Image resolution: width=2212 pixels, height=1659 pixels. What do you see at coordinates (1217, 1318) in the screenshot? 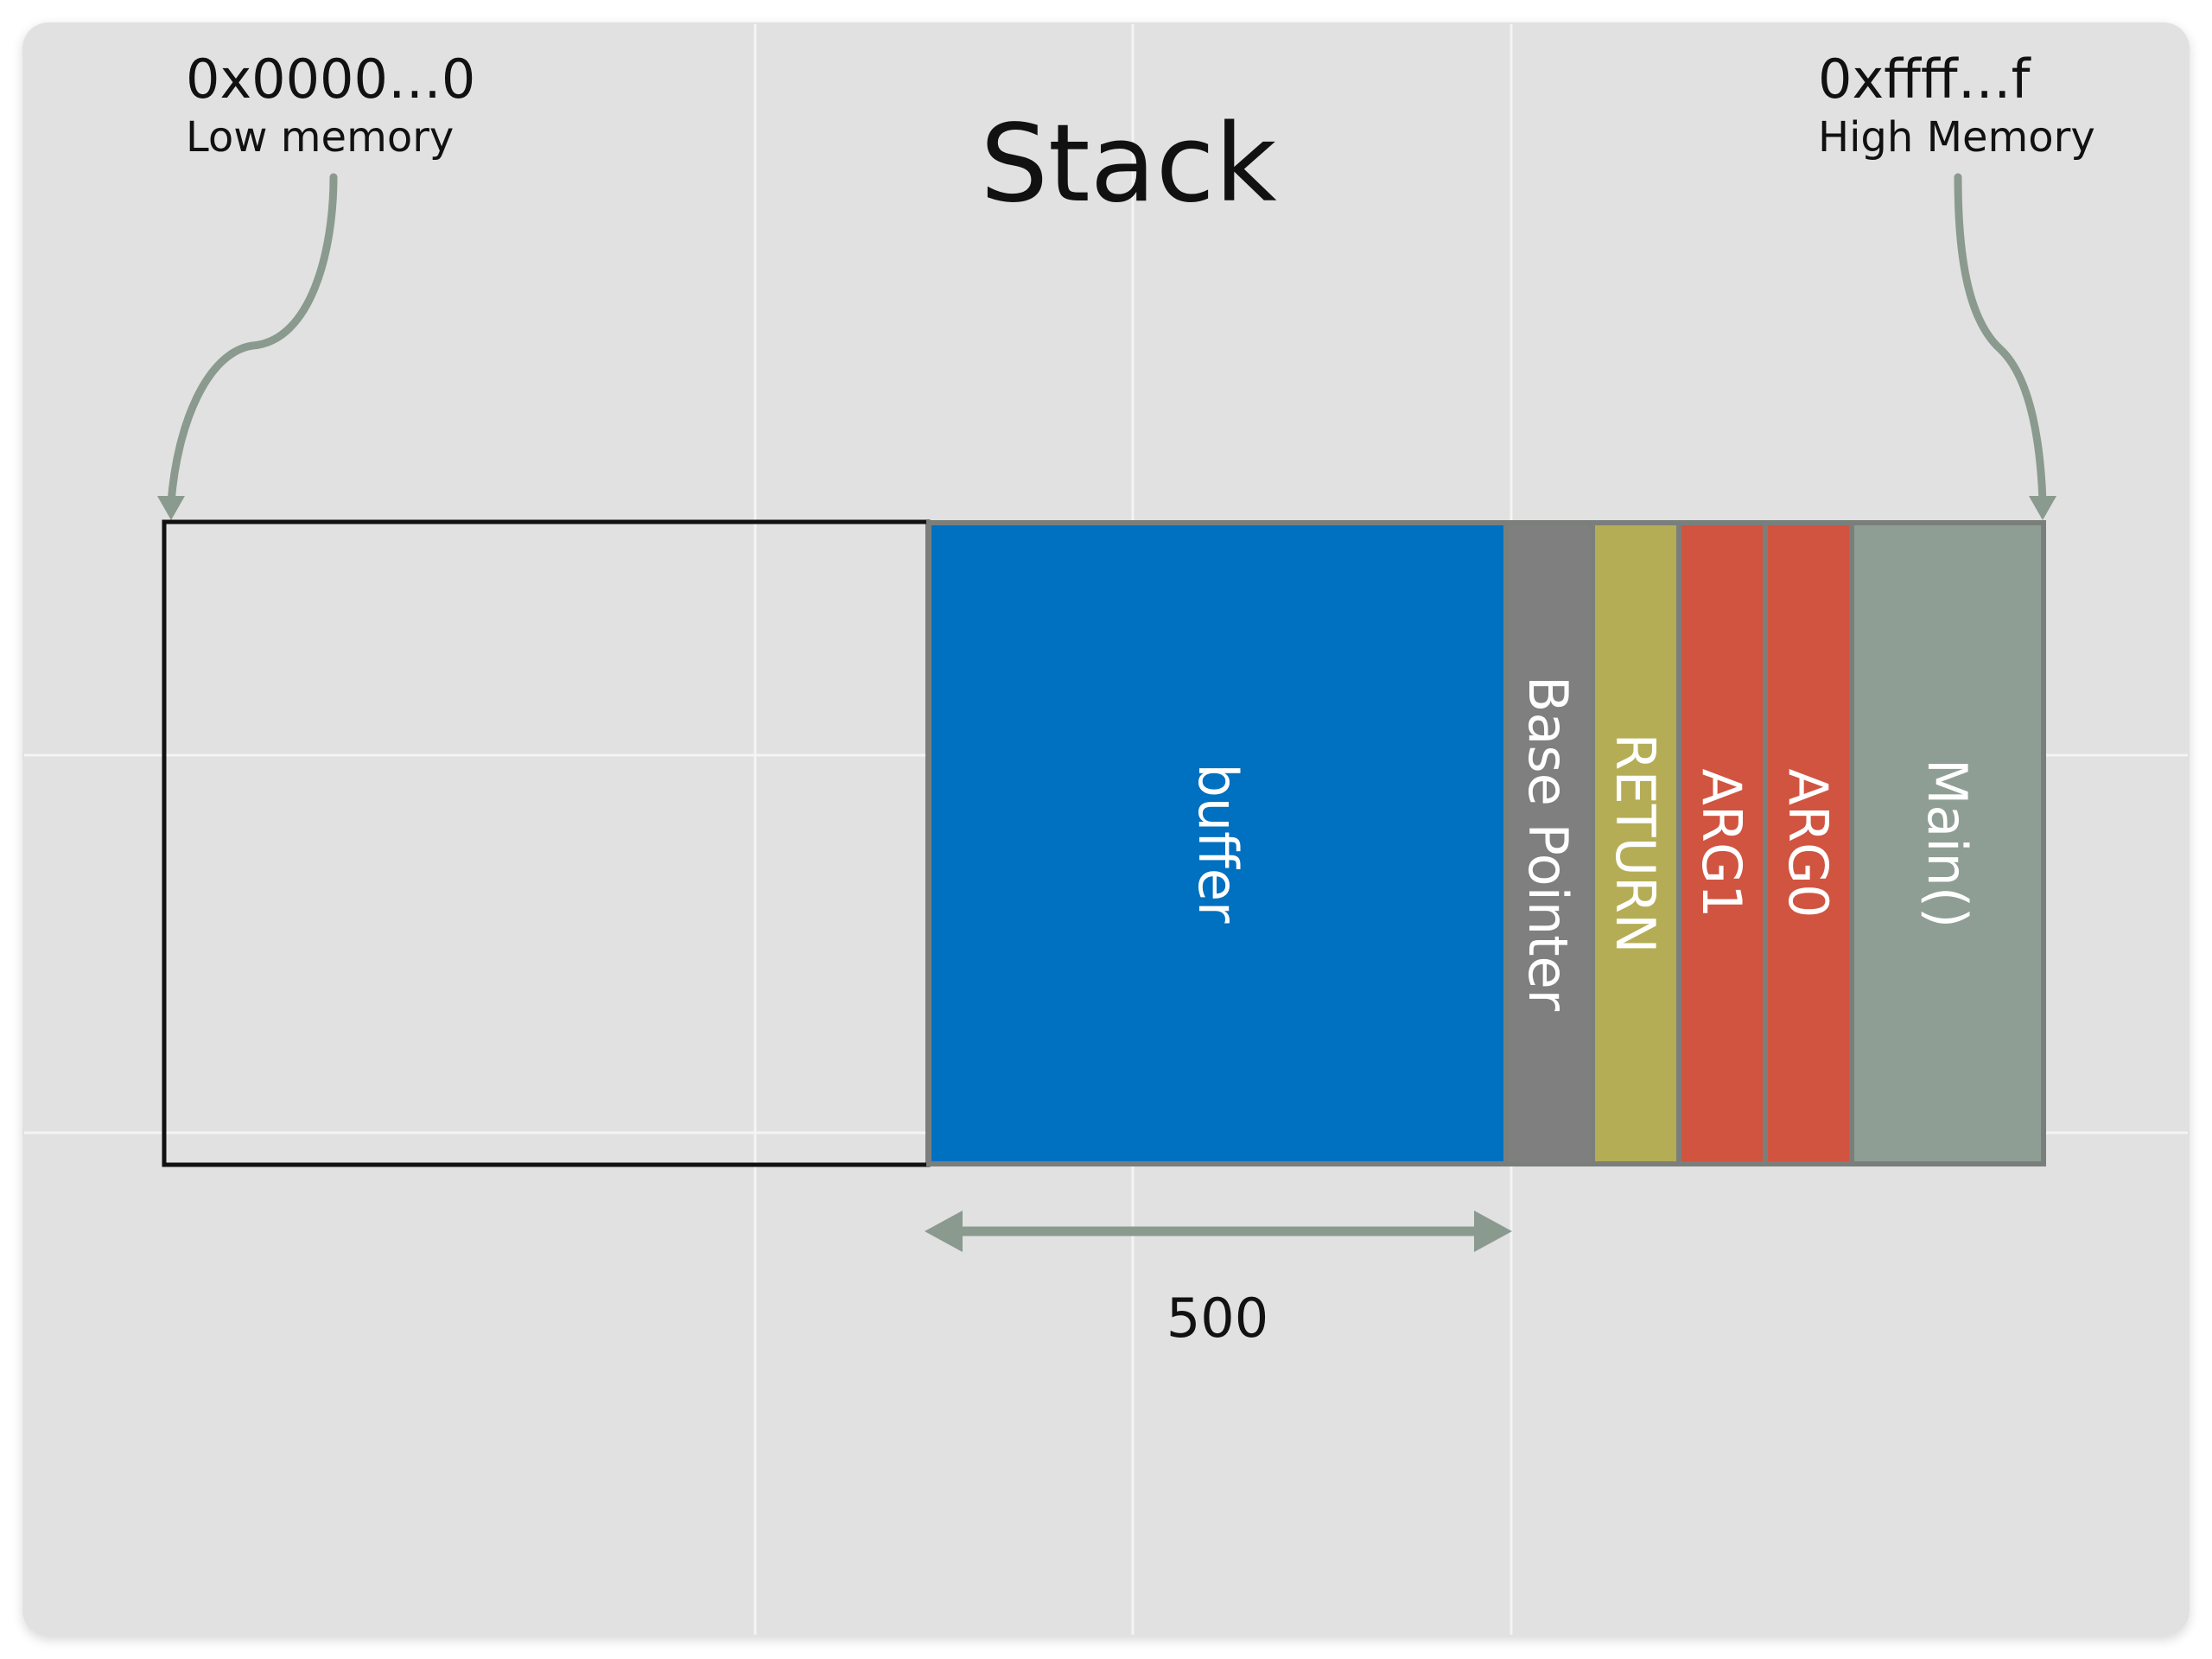
I see `buffer-size-label: 500` at bounding box center [1217, 1318].